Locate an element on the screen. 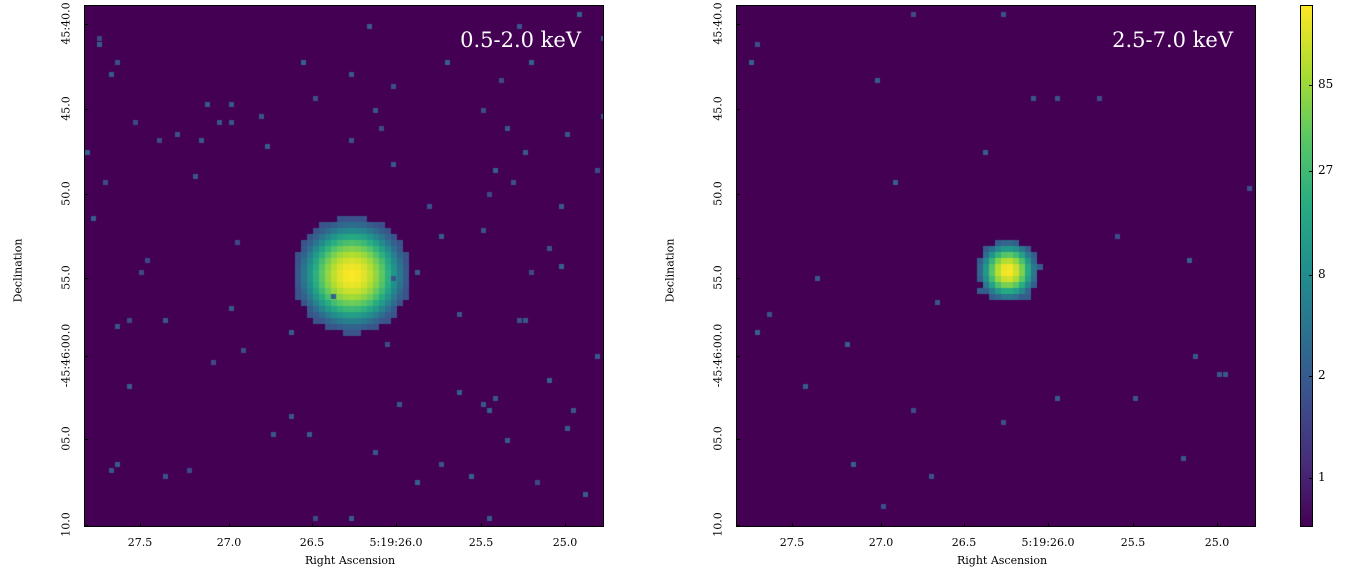 The height and width of the screenshot is (569, 1351). colorbar-tick-label: 1 is located at coordinates (1322, 477).